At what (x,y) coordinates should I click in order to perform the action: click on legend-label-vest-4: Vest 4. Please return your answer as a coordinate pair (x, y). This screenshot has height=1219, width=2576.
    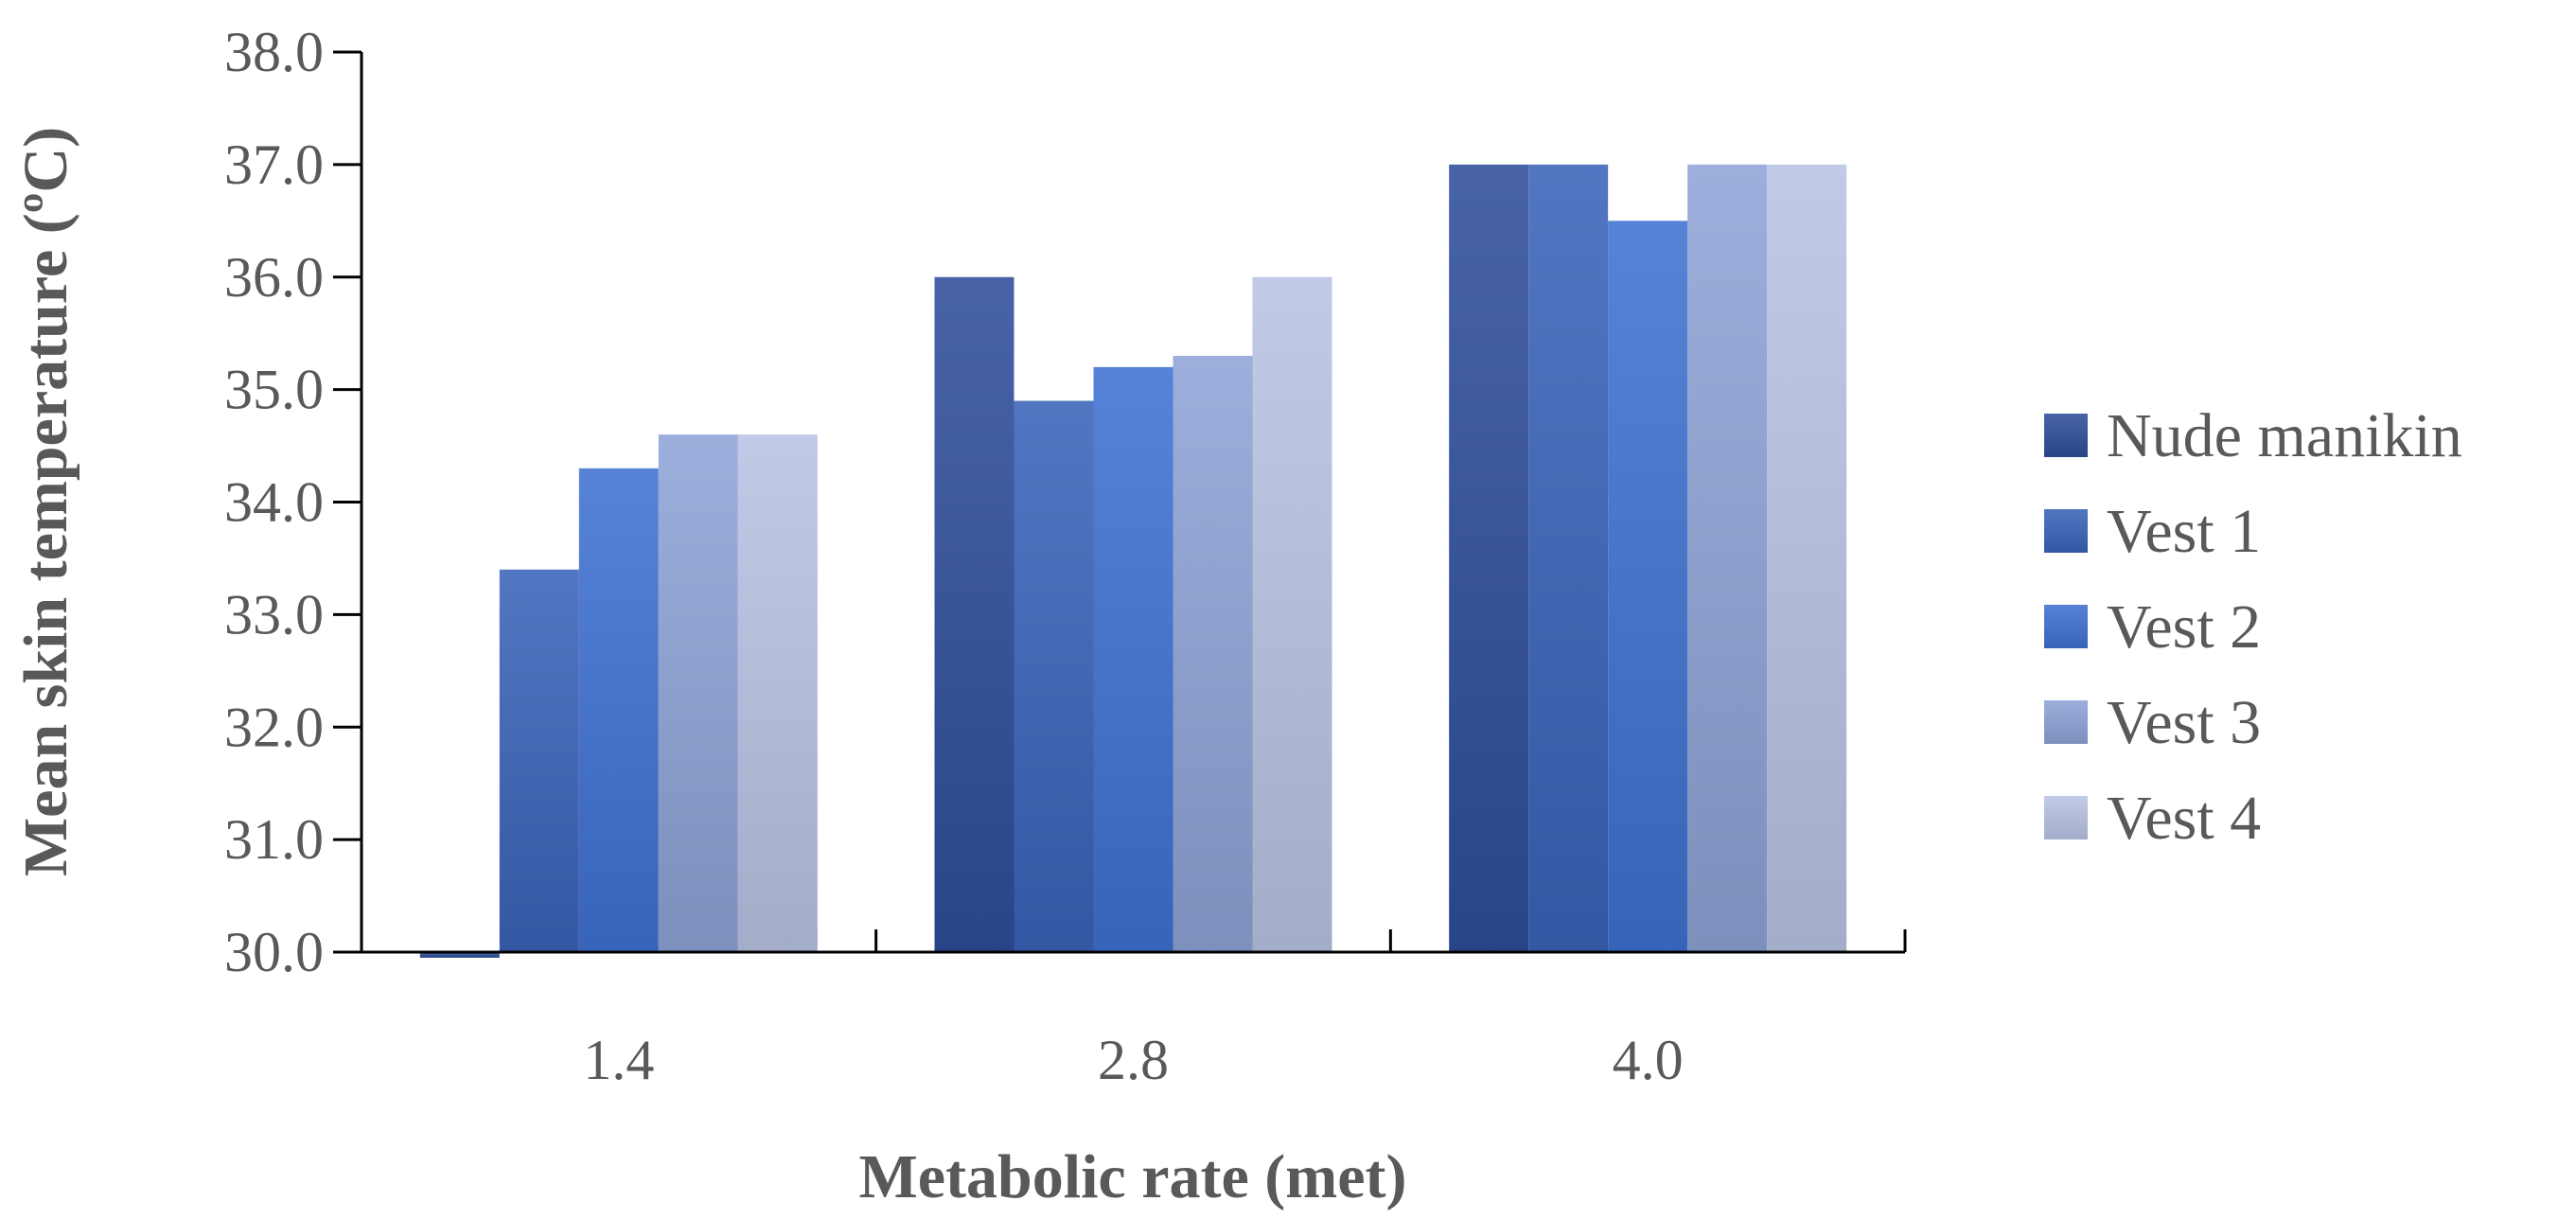
    Looking at the image, I should click on (2184, 818).